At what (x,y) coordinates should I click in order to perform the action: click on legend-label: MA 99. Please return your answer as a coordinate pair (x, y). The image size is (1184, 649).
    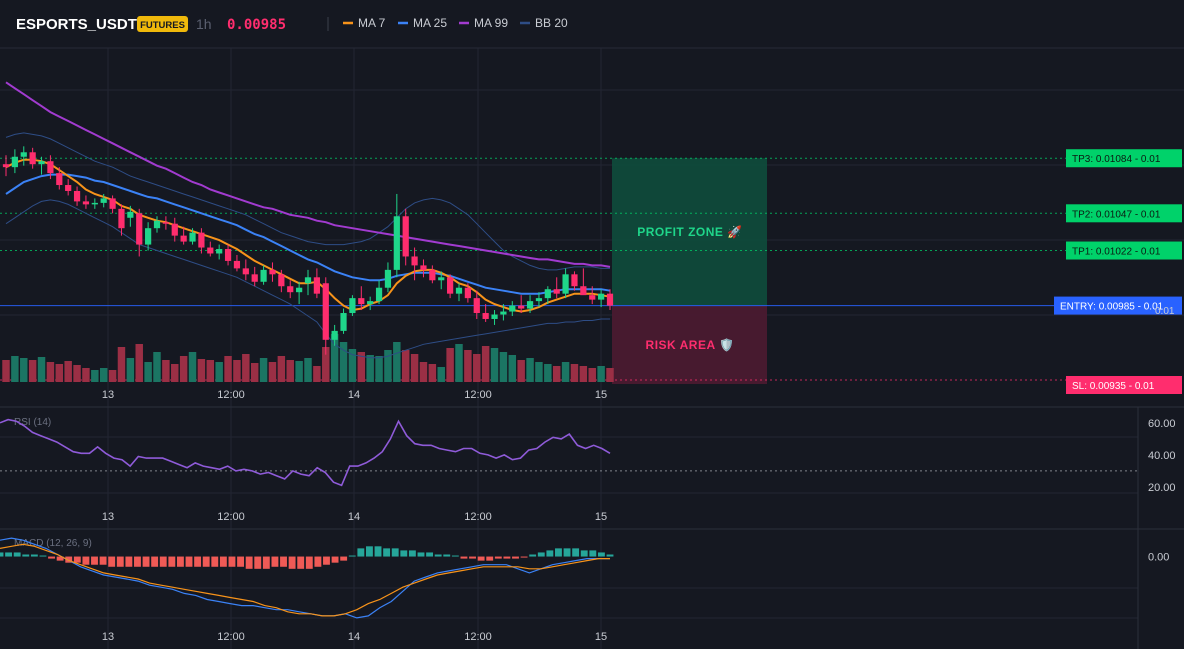
    Looking at the image, I should click on (491, 23).